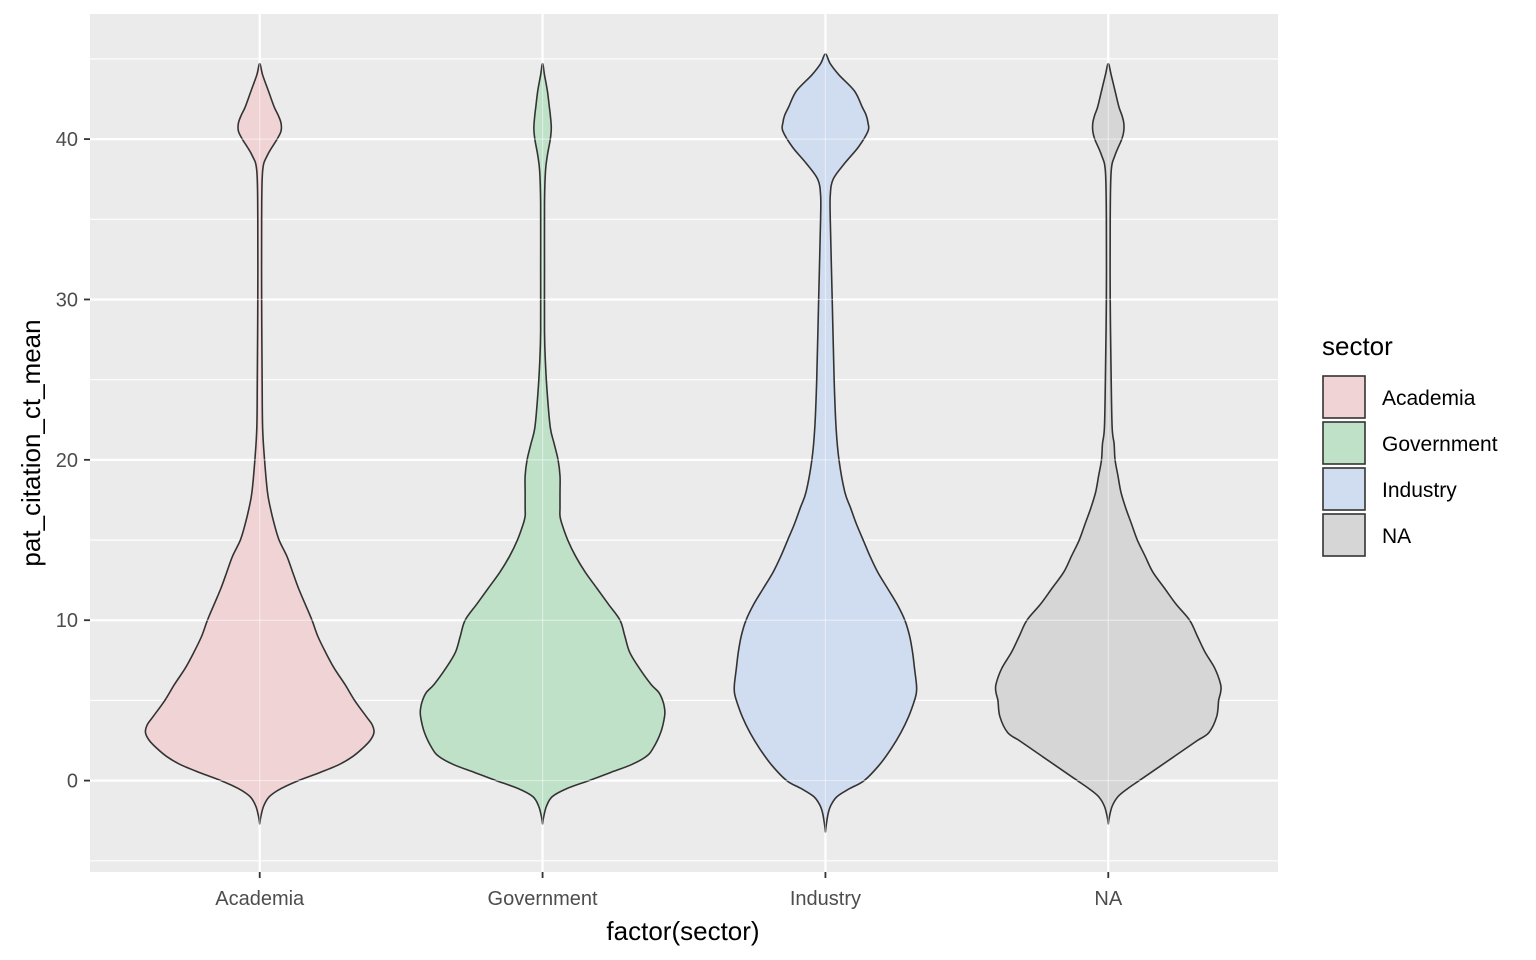  I want to click on legend-label: Industry, so click(1419, 490).